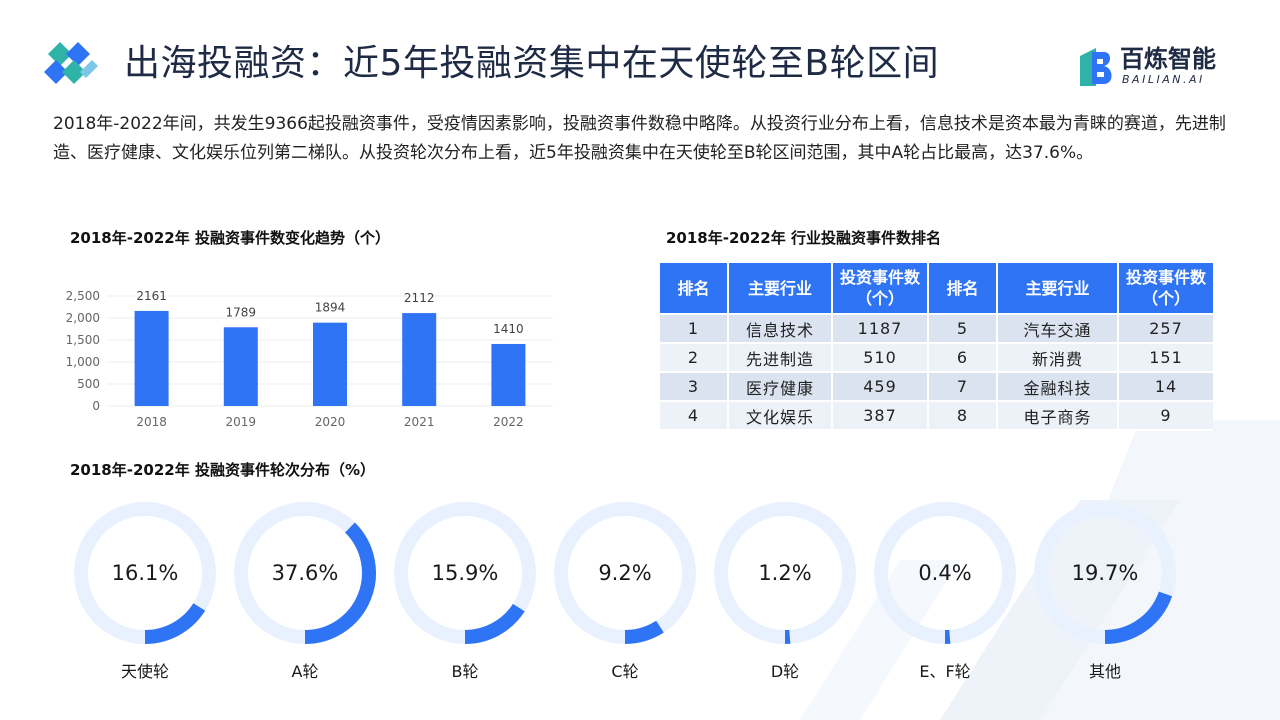 This screenshot has width=1280, height=720. I want to click on y-tick-label: 1,500, so click(83, 340).